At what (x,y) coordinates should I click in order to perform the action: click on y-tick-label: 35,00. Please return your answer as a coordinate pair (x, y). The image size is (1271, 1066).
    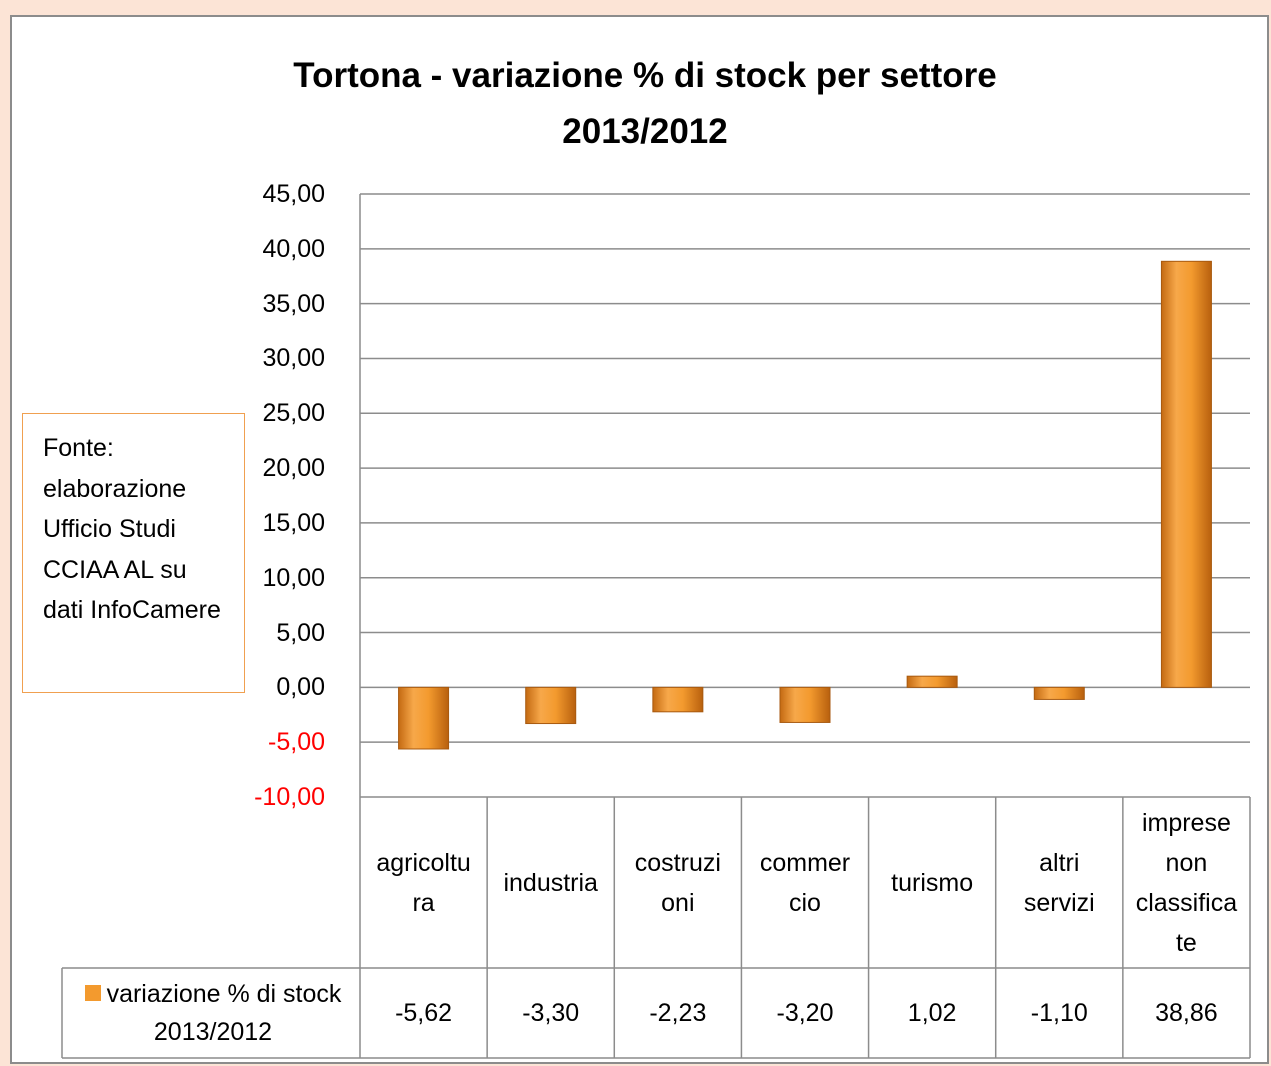
    Looking at the image, I should click on (293, 303).